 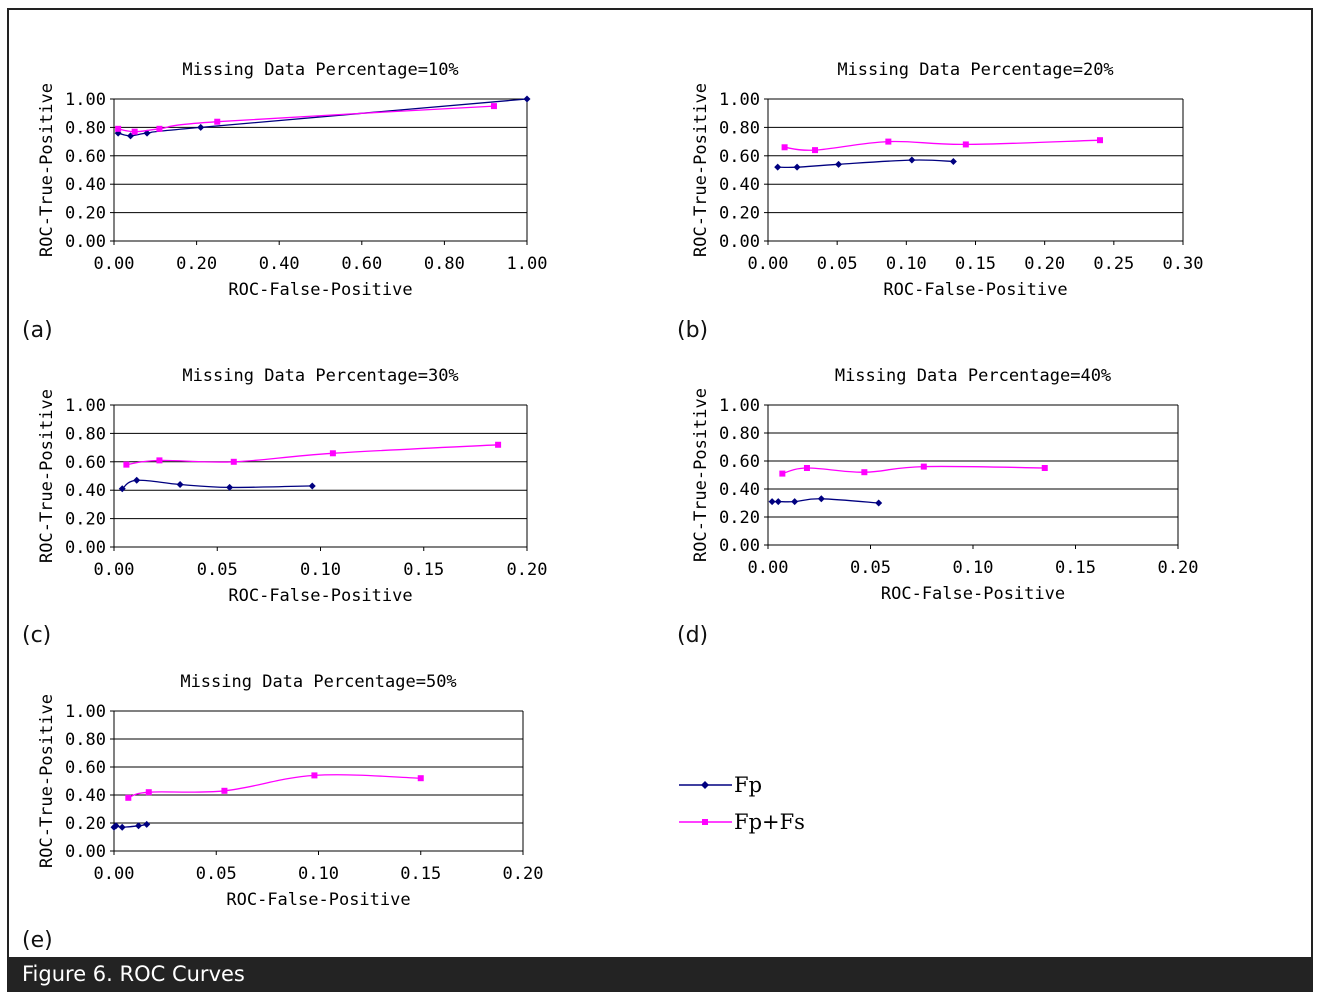 I want to click on x-tick-label-c: 0.20, so click(x=527, y=570).